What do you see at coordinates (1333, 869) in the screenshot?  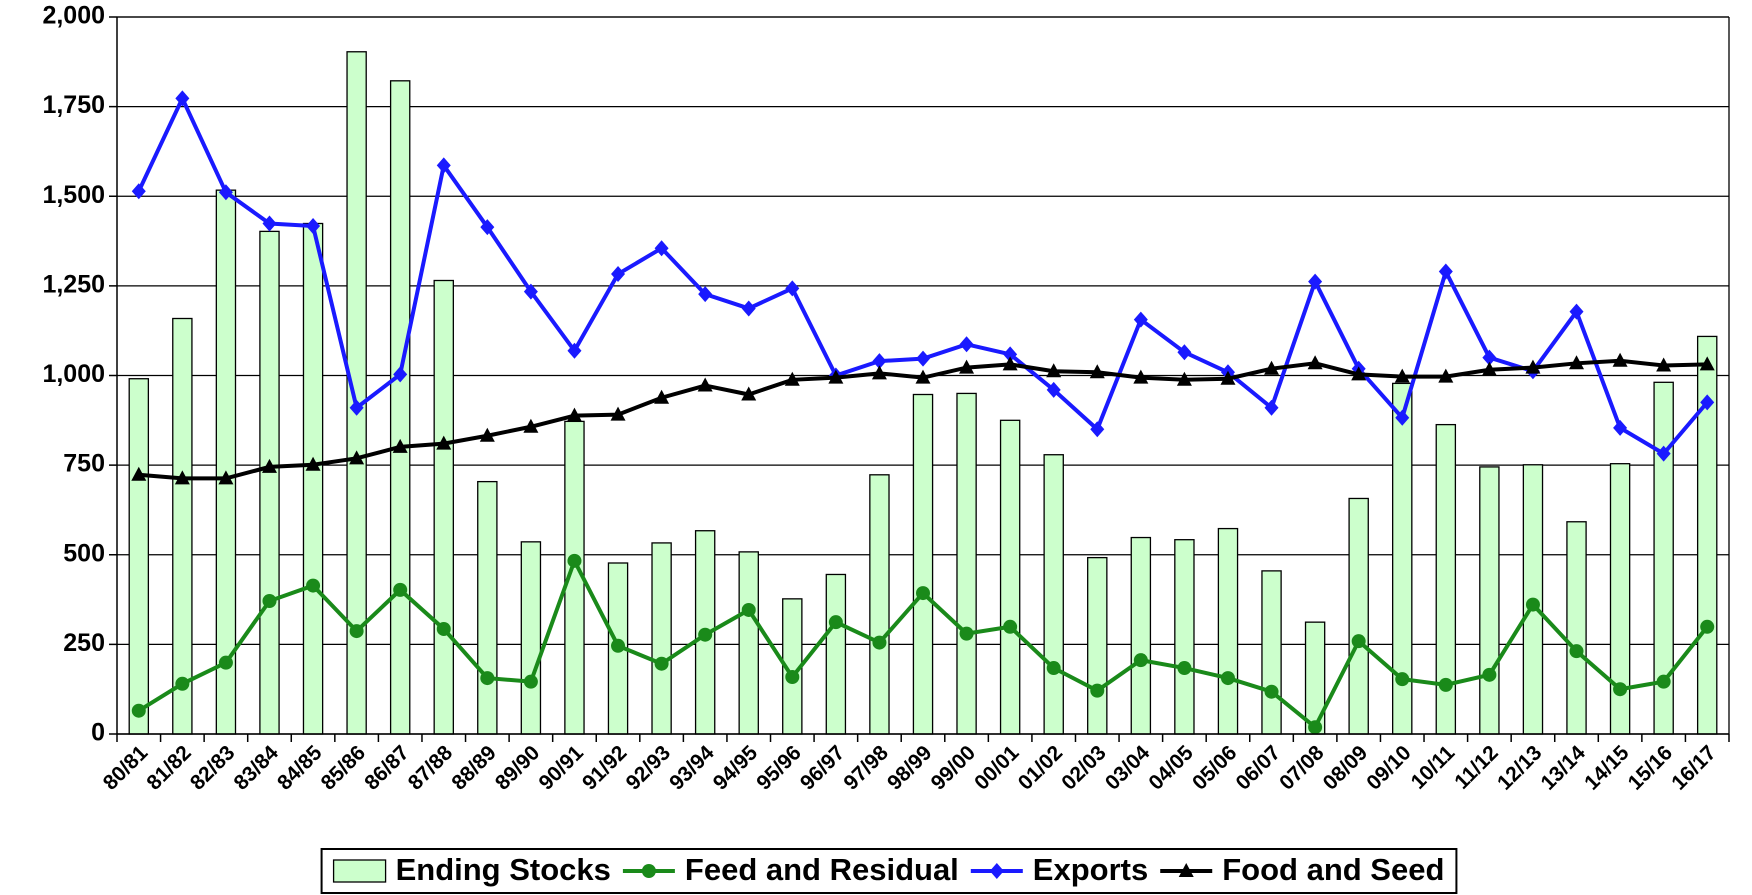 I see `legend-label: Food and Seed` at bounding box center [1333, 869].